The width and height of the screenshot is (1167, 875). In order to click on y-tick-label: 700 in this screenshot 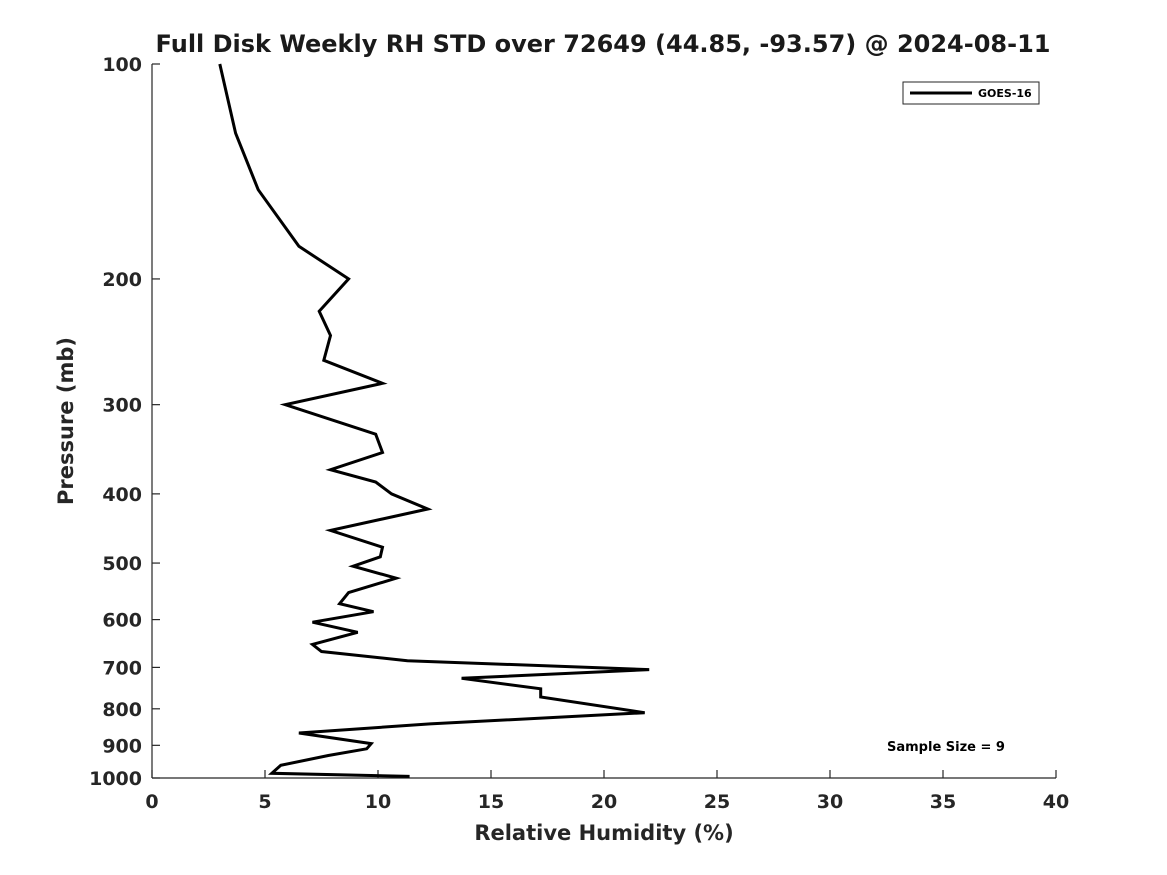, I will do `click(122, 668)`.